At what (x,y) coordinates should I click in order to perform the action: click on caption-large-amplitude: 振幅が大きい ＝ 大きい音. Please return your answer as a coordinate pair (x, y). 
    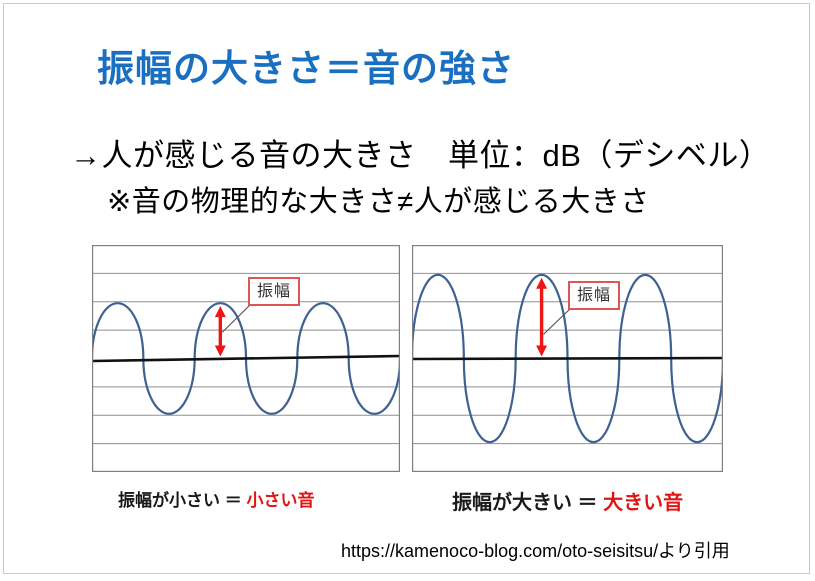
    Looking at the image, I should click on (567, 500).